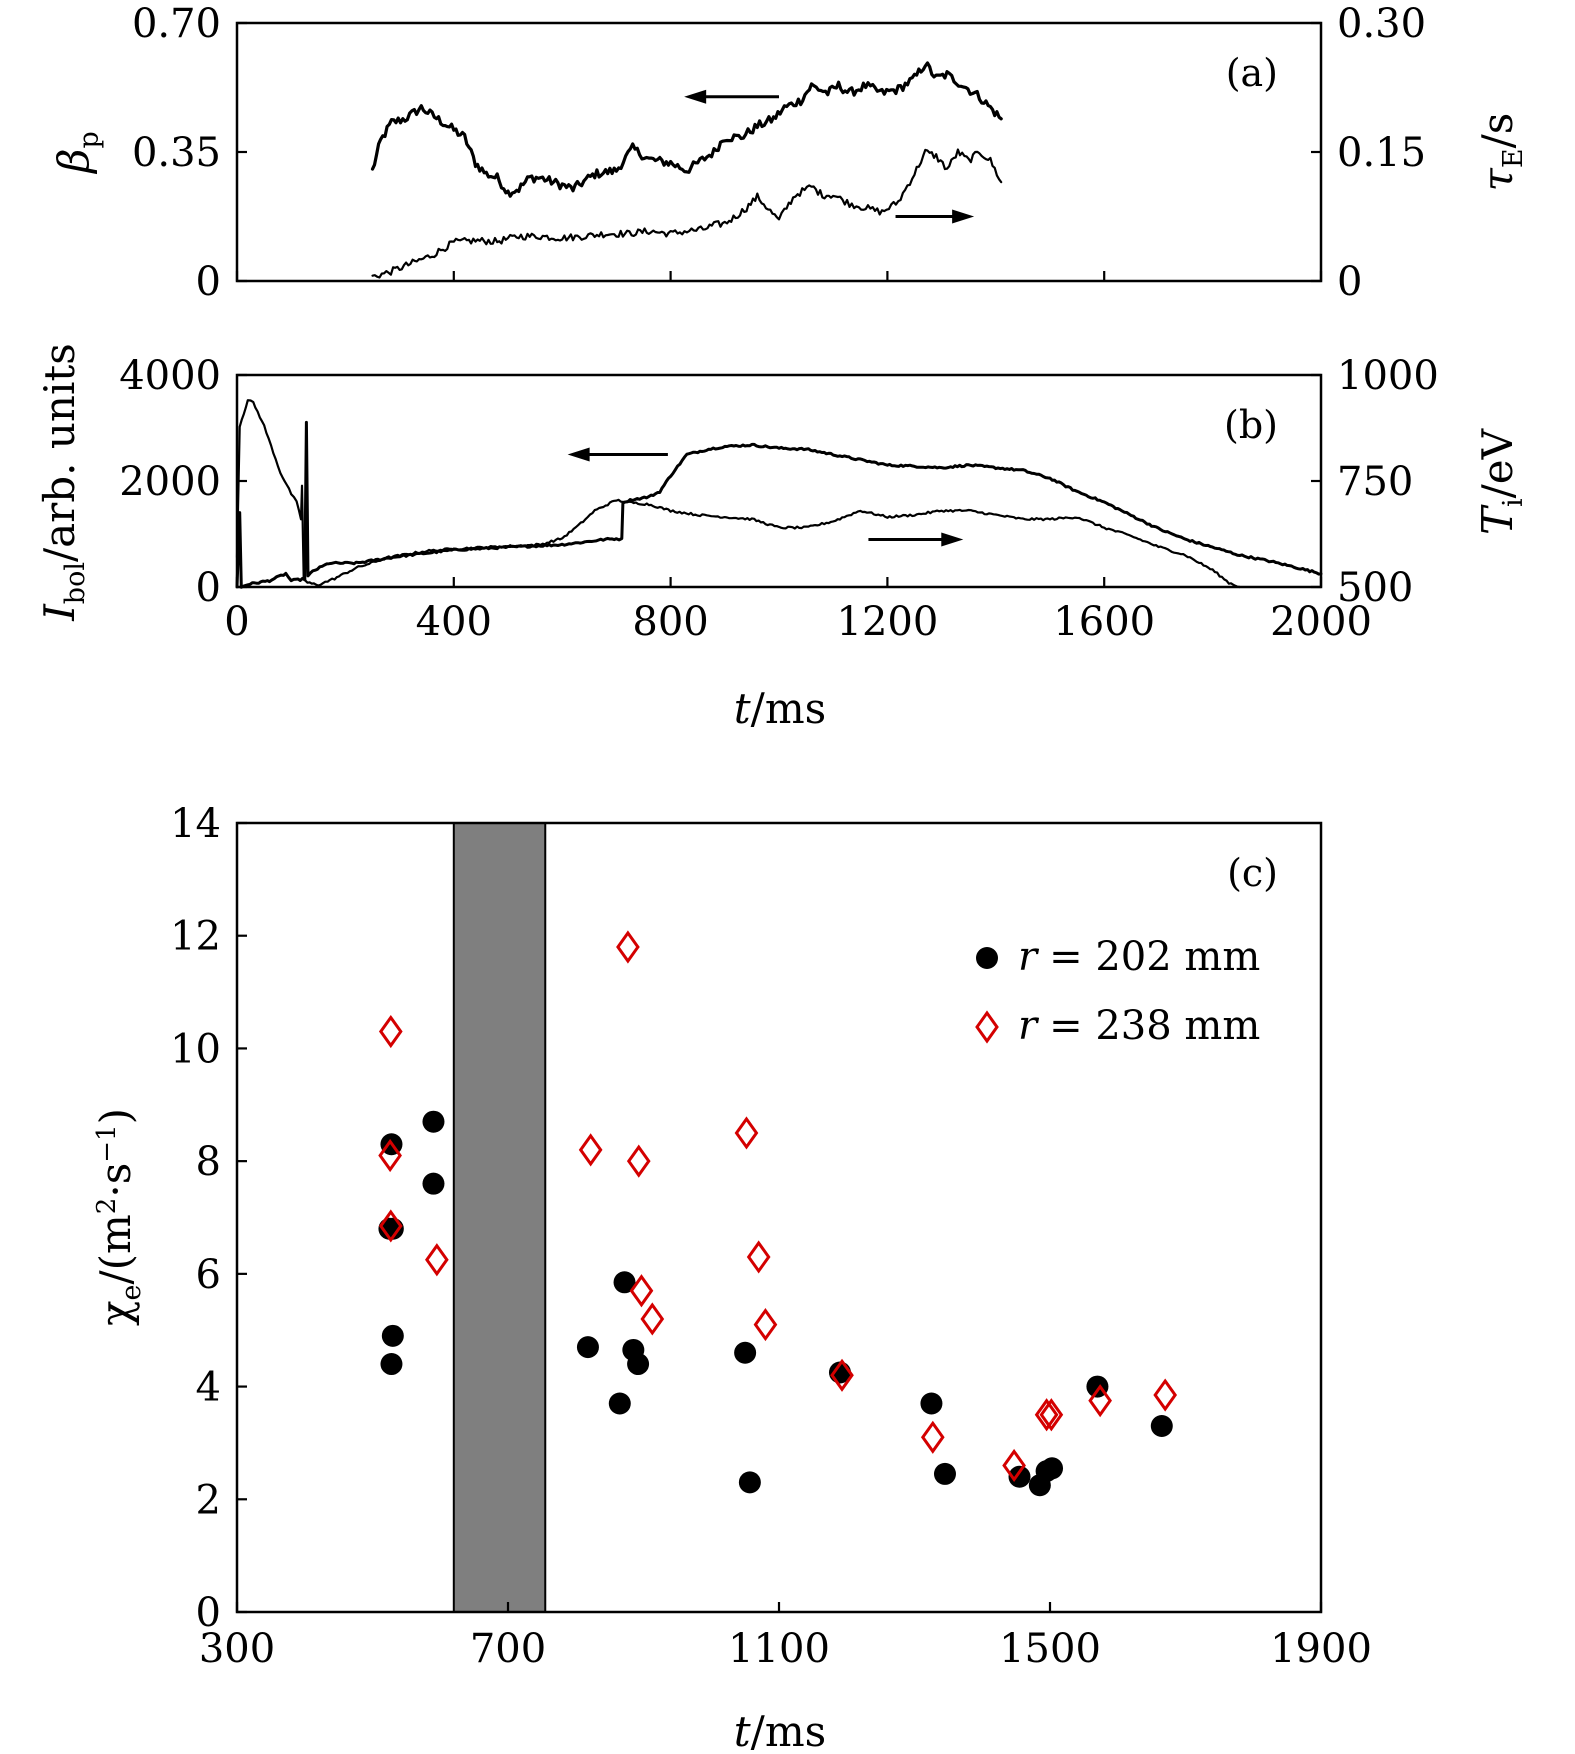  What do you see at coordinates (987, 1027) in the screenshot?
I see `legend-diamond-marker` at bounding box center [987, 1027].